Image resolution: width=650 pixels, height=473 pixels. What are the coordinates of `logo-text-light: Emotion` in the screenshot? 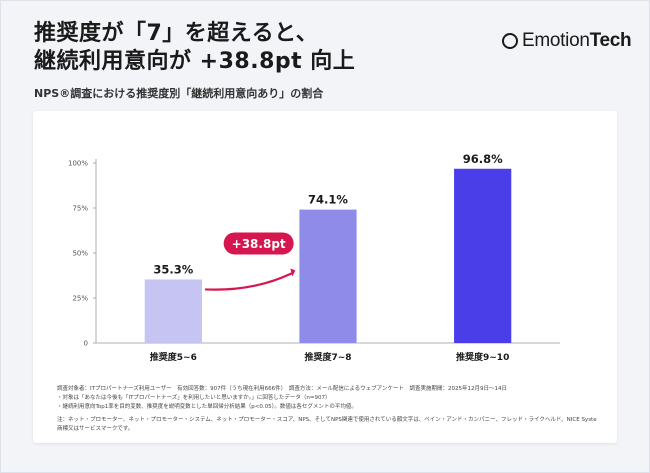 It's located at (556, 40).